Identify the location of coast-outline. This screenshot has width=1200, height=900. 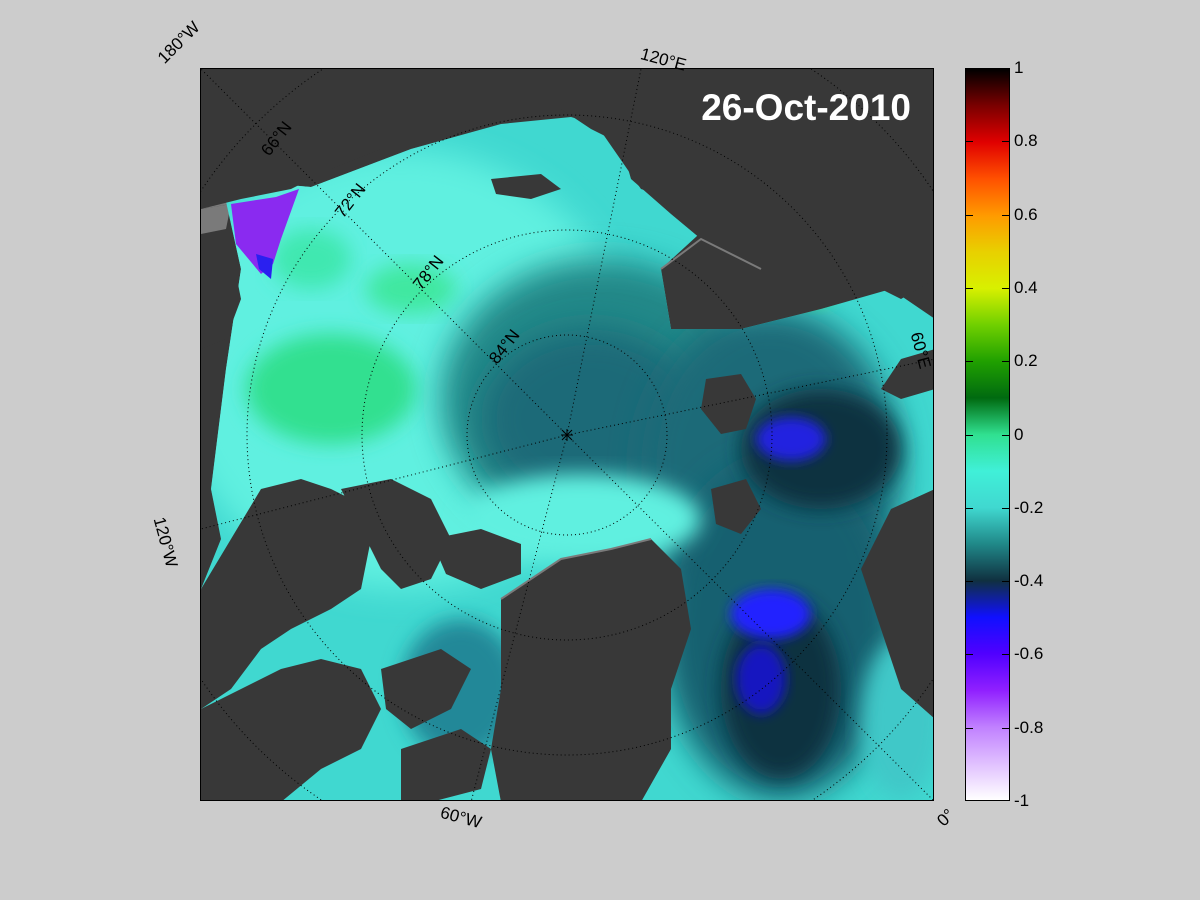
(631, 418).